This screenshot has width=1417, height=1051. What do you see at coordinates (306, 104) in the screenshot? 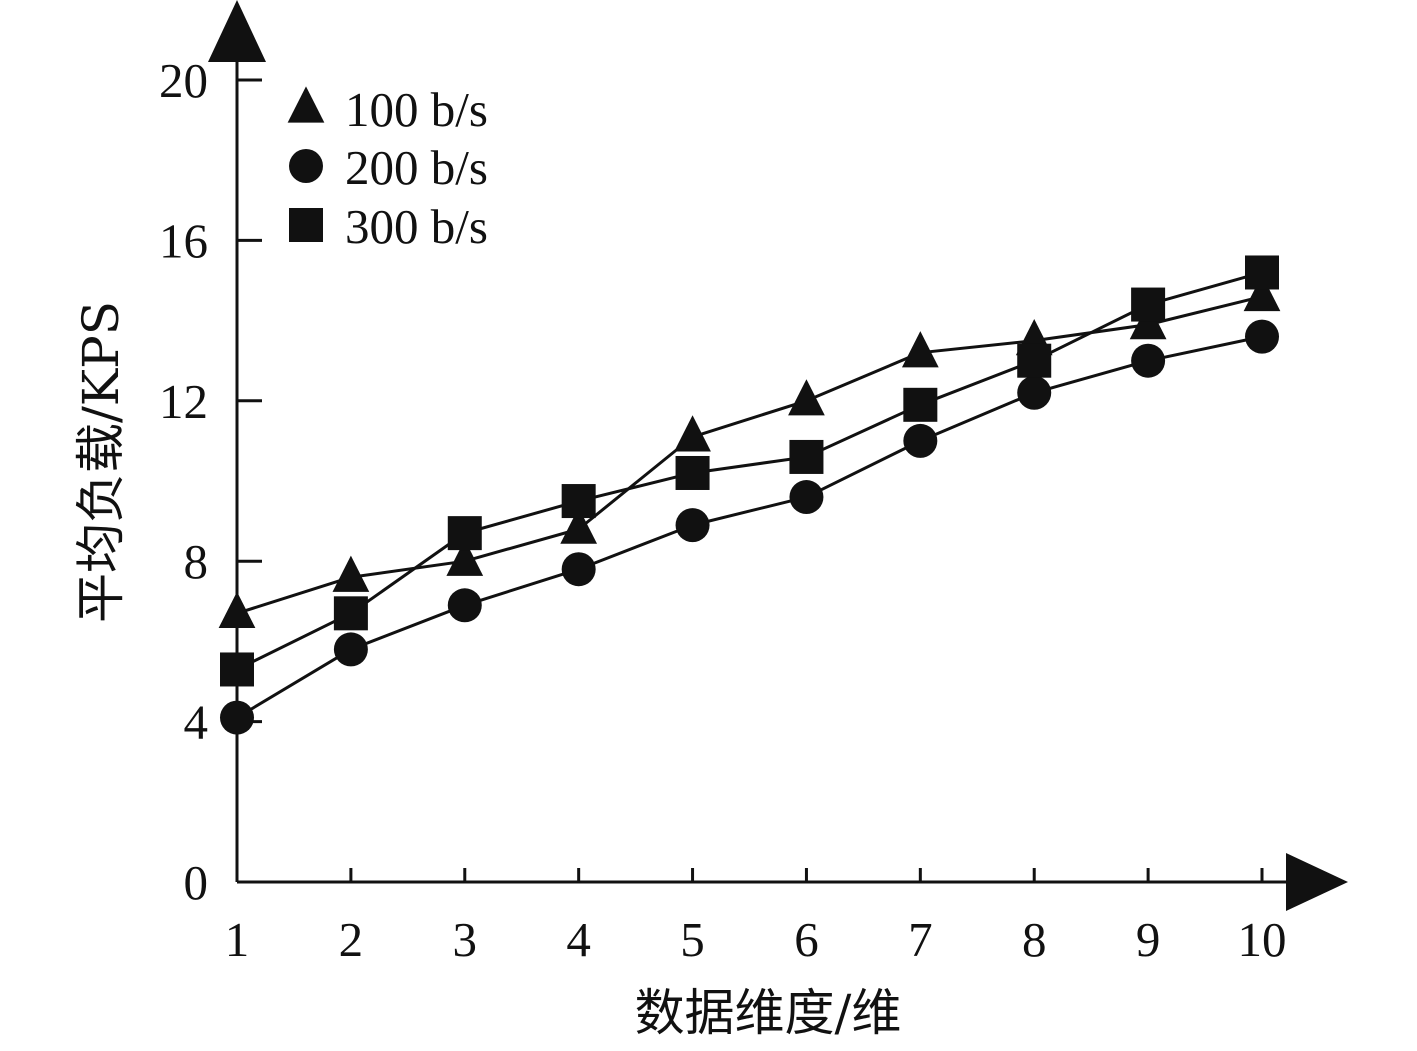
I see `triangle-legend-icon` at bounding box center [306, 104].